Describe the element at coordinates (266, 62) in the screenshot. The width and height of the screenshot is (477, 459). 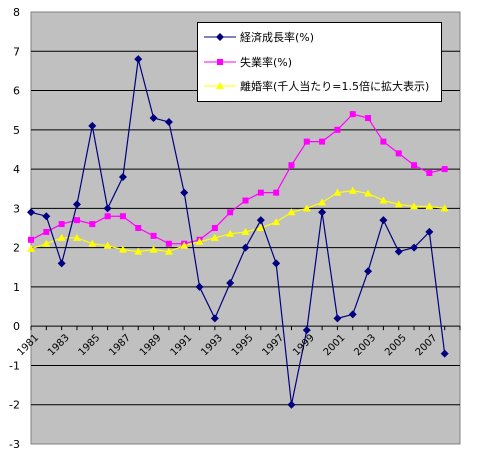
I see `legend-label-unemployment: 失業率(%)` at that location.